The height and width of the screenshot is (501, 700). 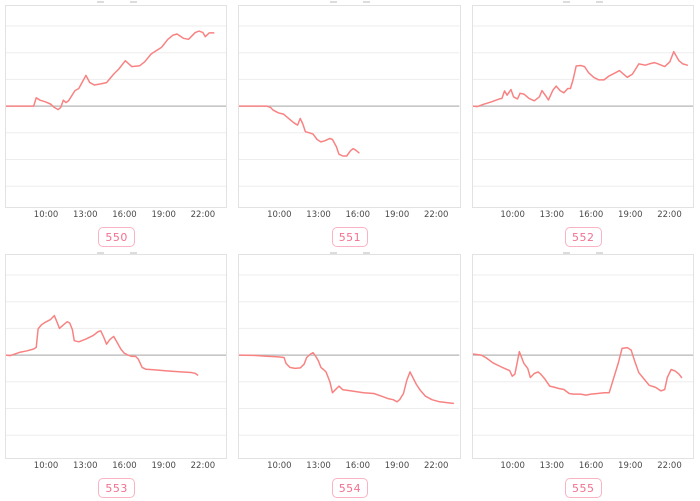 I want to click on badge-row: 553, so click(x=116, y=487).